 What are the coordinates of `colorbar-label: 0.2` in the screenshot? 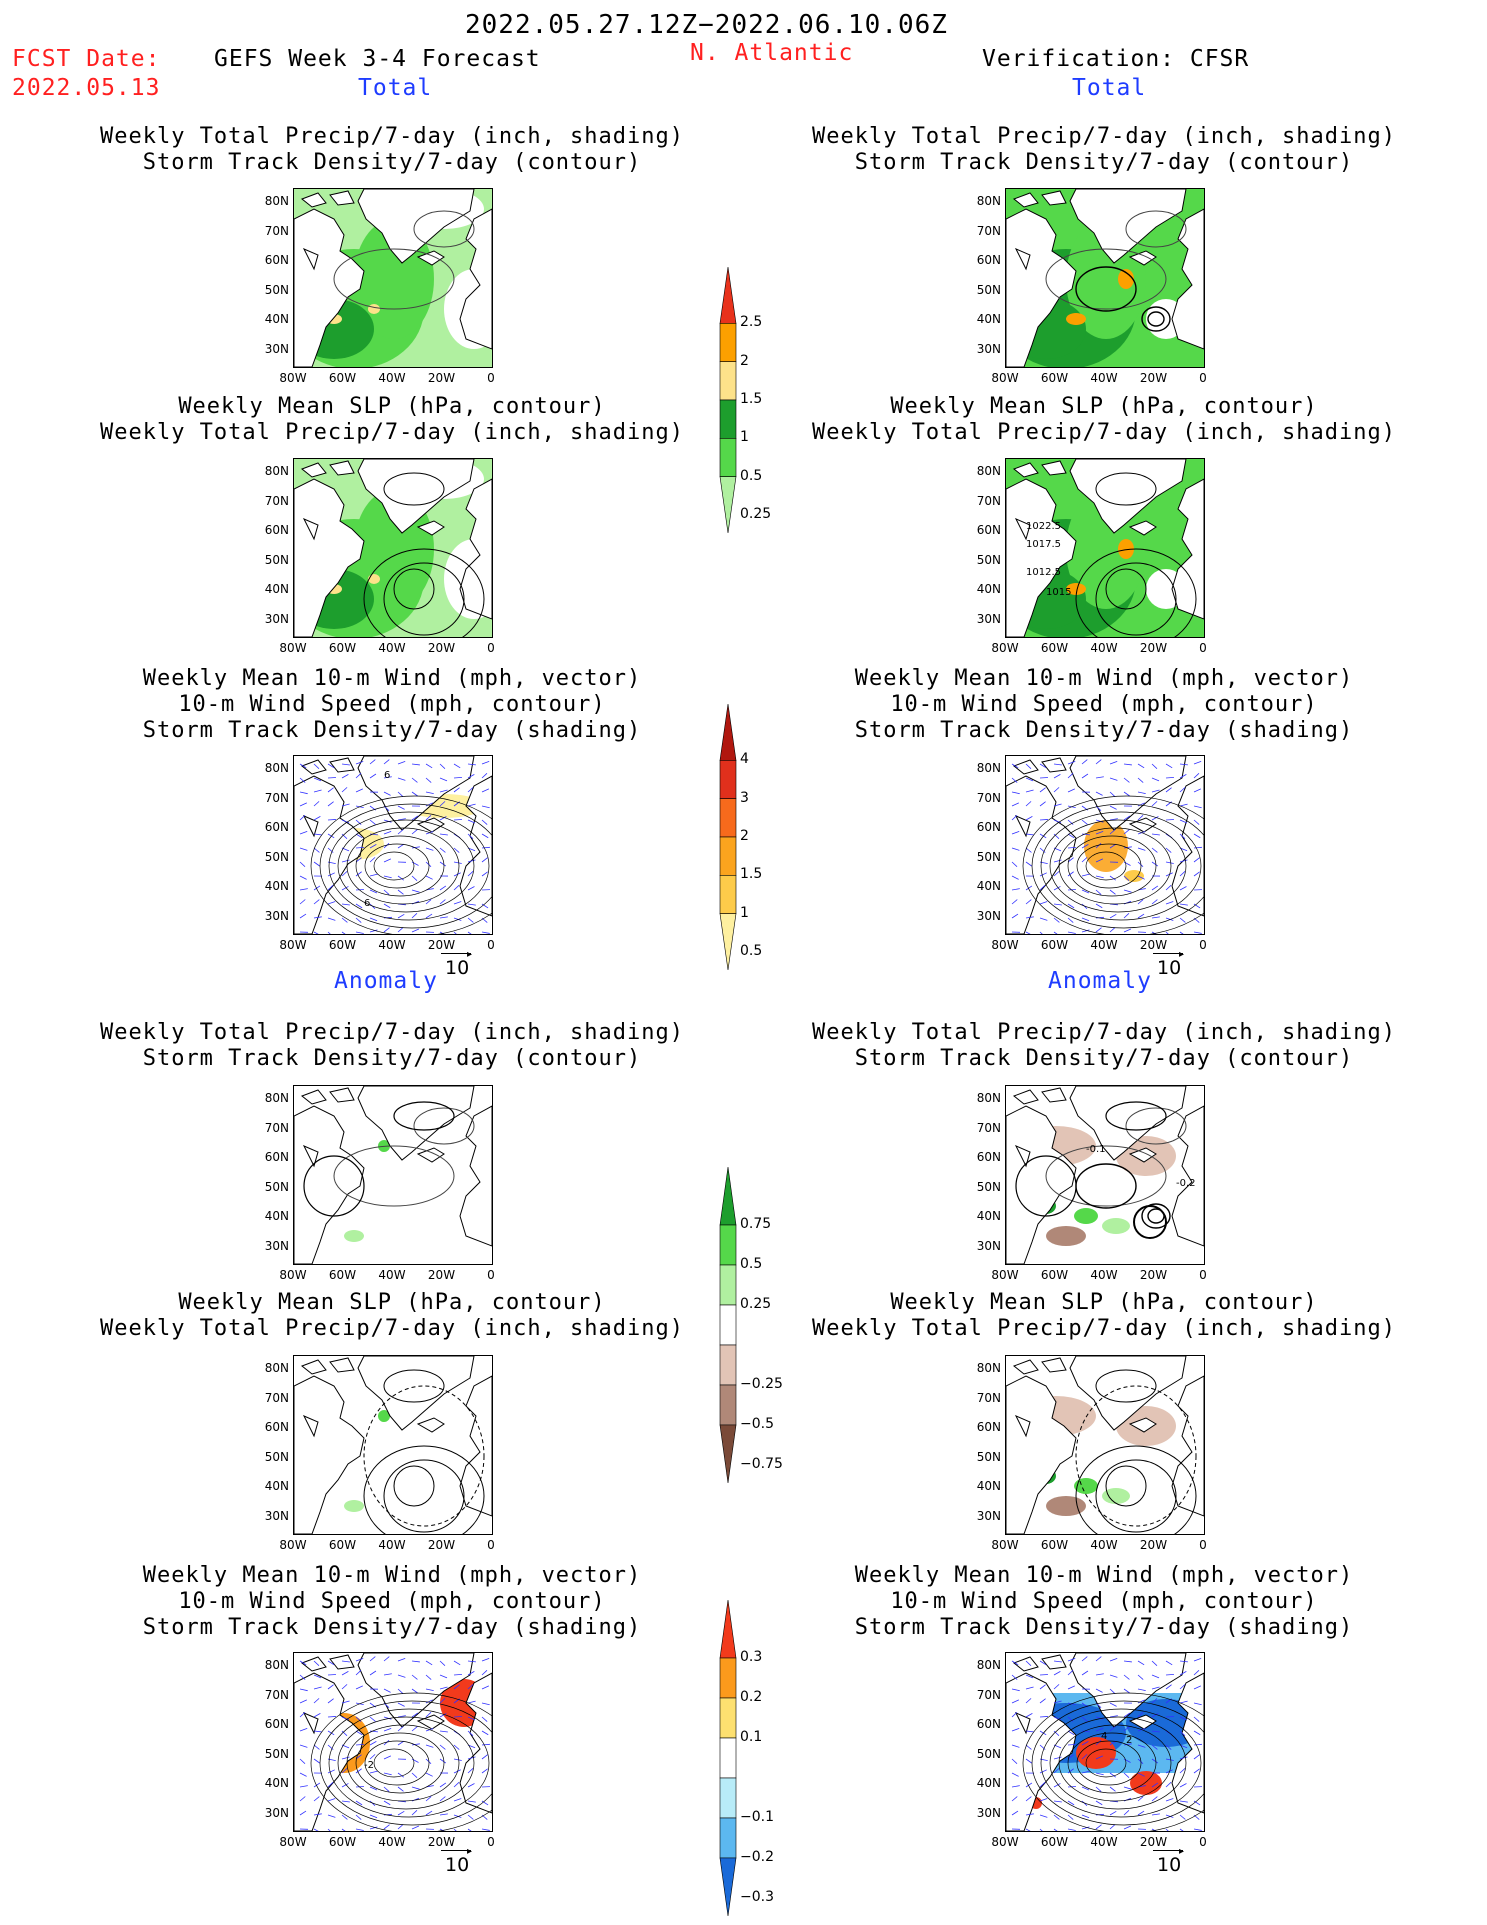 It's located at (751, 1697).